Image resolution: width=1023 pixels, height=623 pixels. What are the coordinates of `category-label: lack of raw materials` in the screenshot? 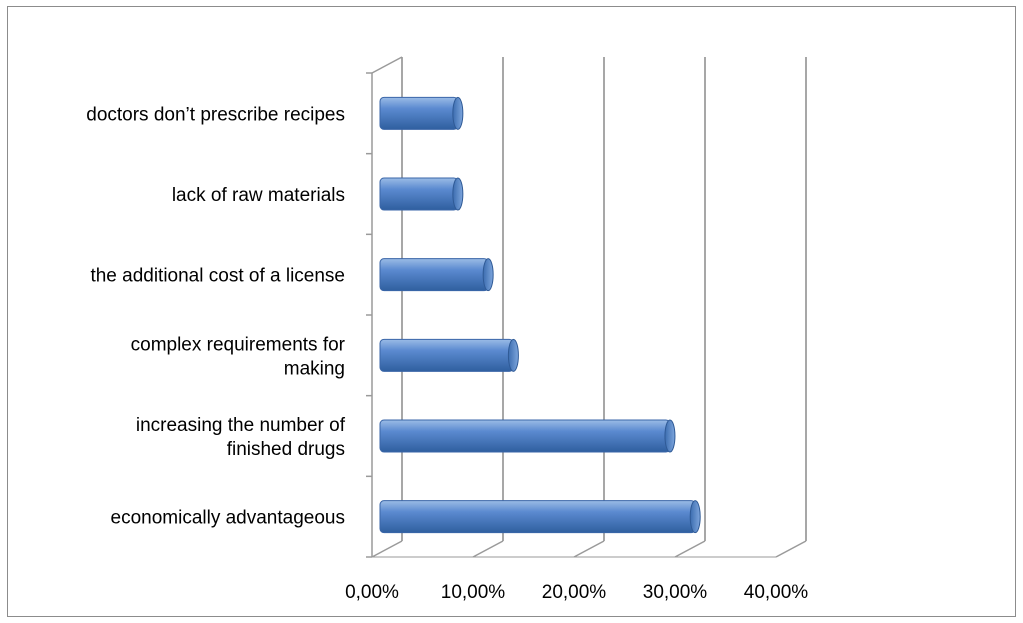 It's located at (258, 195).